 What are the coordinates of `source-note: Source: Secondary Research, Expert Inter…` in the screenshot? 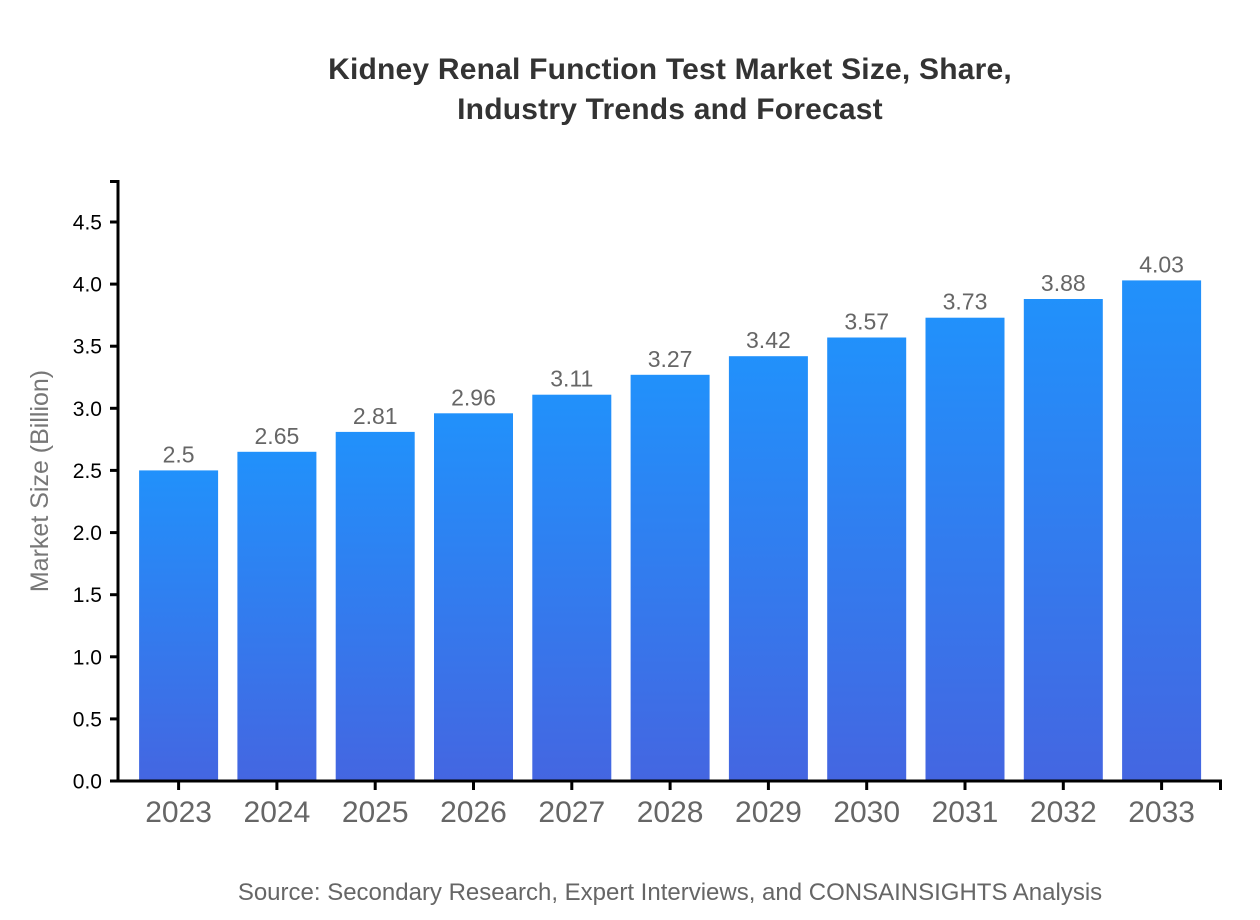 It's located at (670, 892).